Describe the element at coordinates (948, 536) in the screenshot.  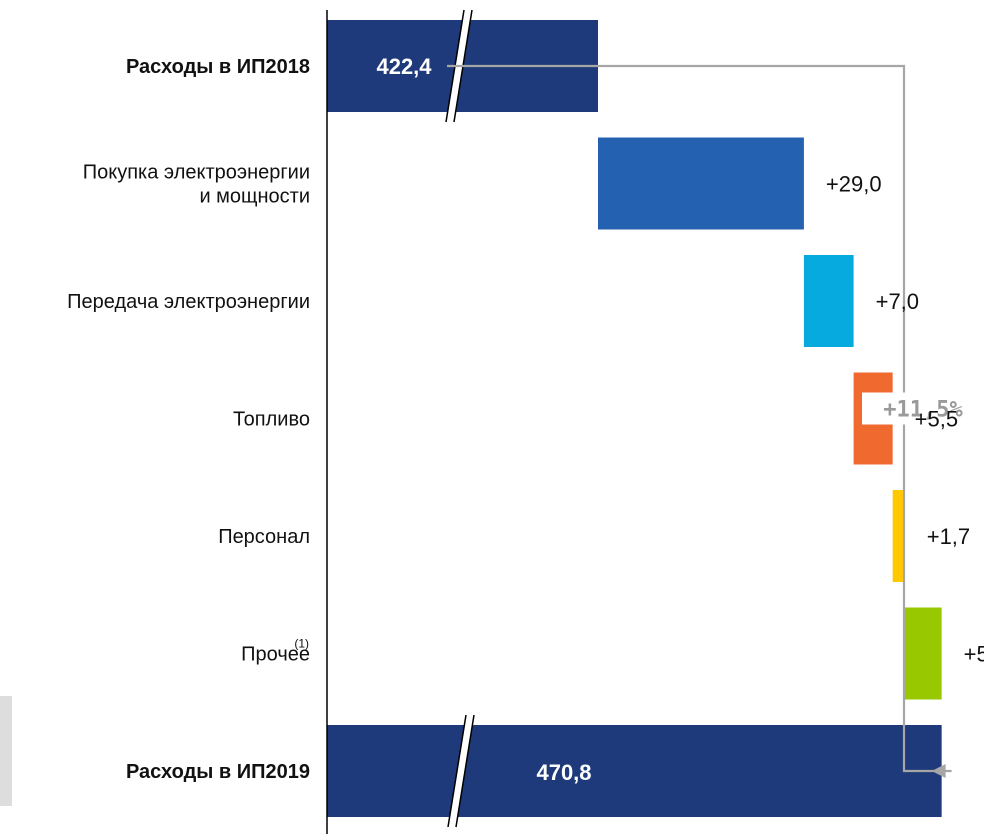
I see `value-label-4: +1,7` at that location.